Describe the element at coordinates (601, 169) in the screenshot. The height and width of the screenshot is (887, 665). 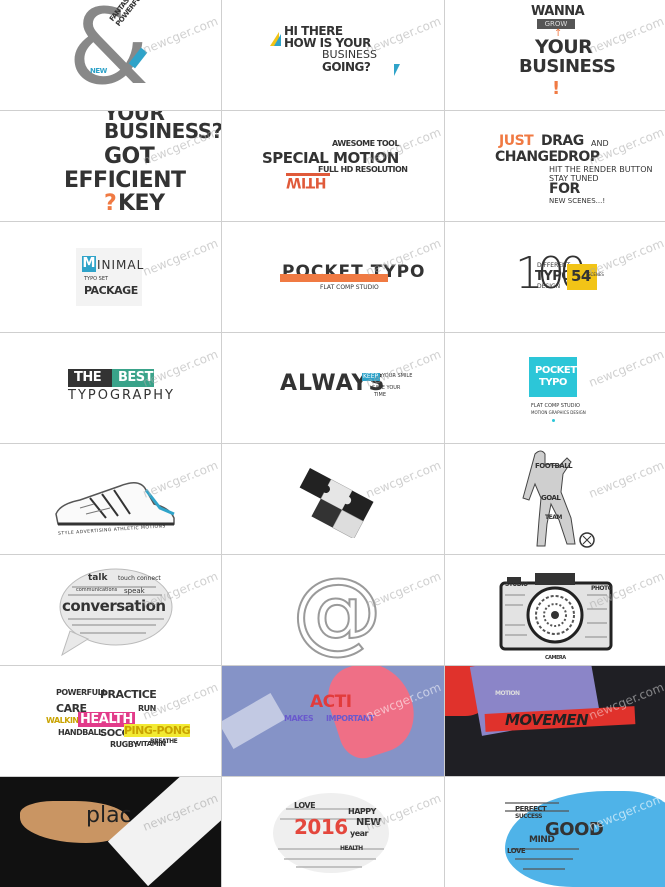
I see `heading-line: HIT THE RENDER BUTTON` at that location.